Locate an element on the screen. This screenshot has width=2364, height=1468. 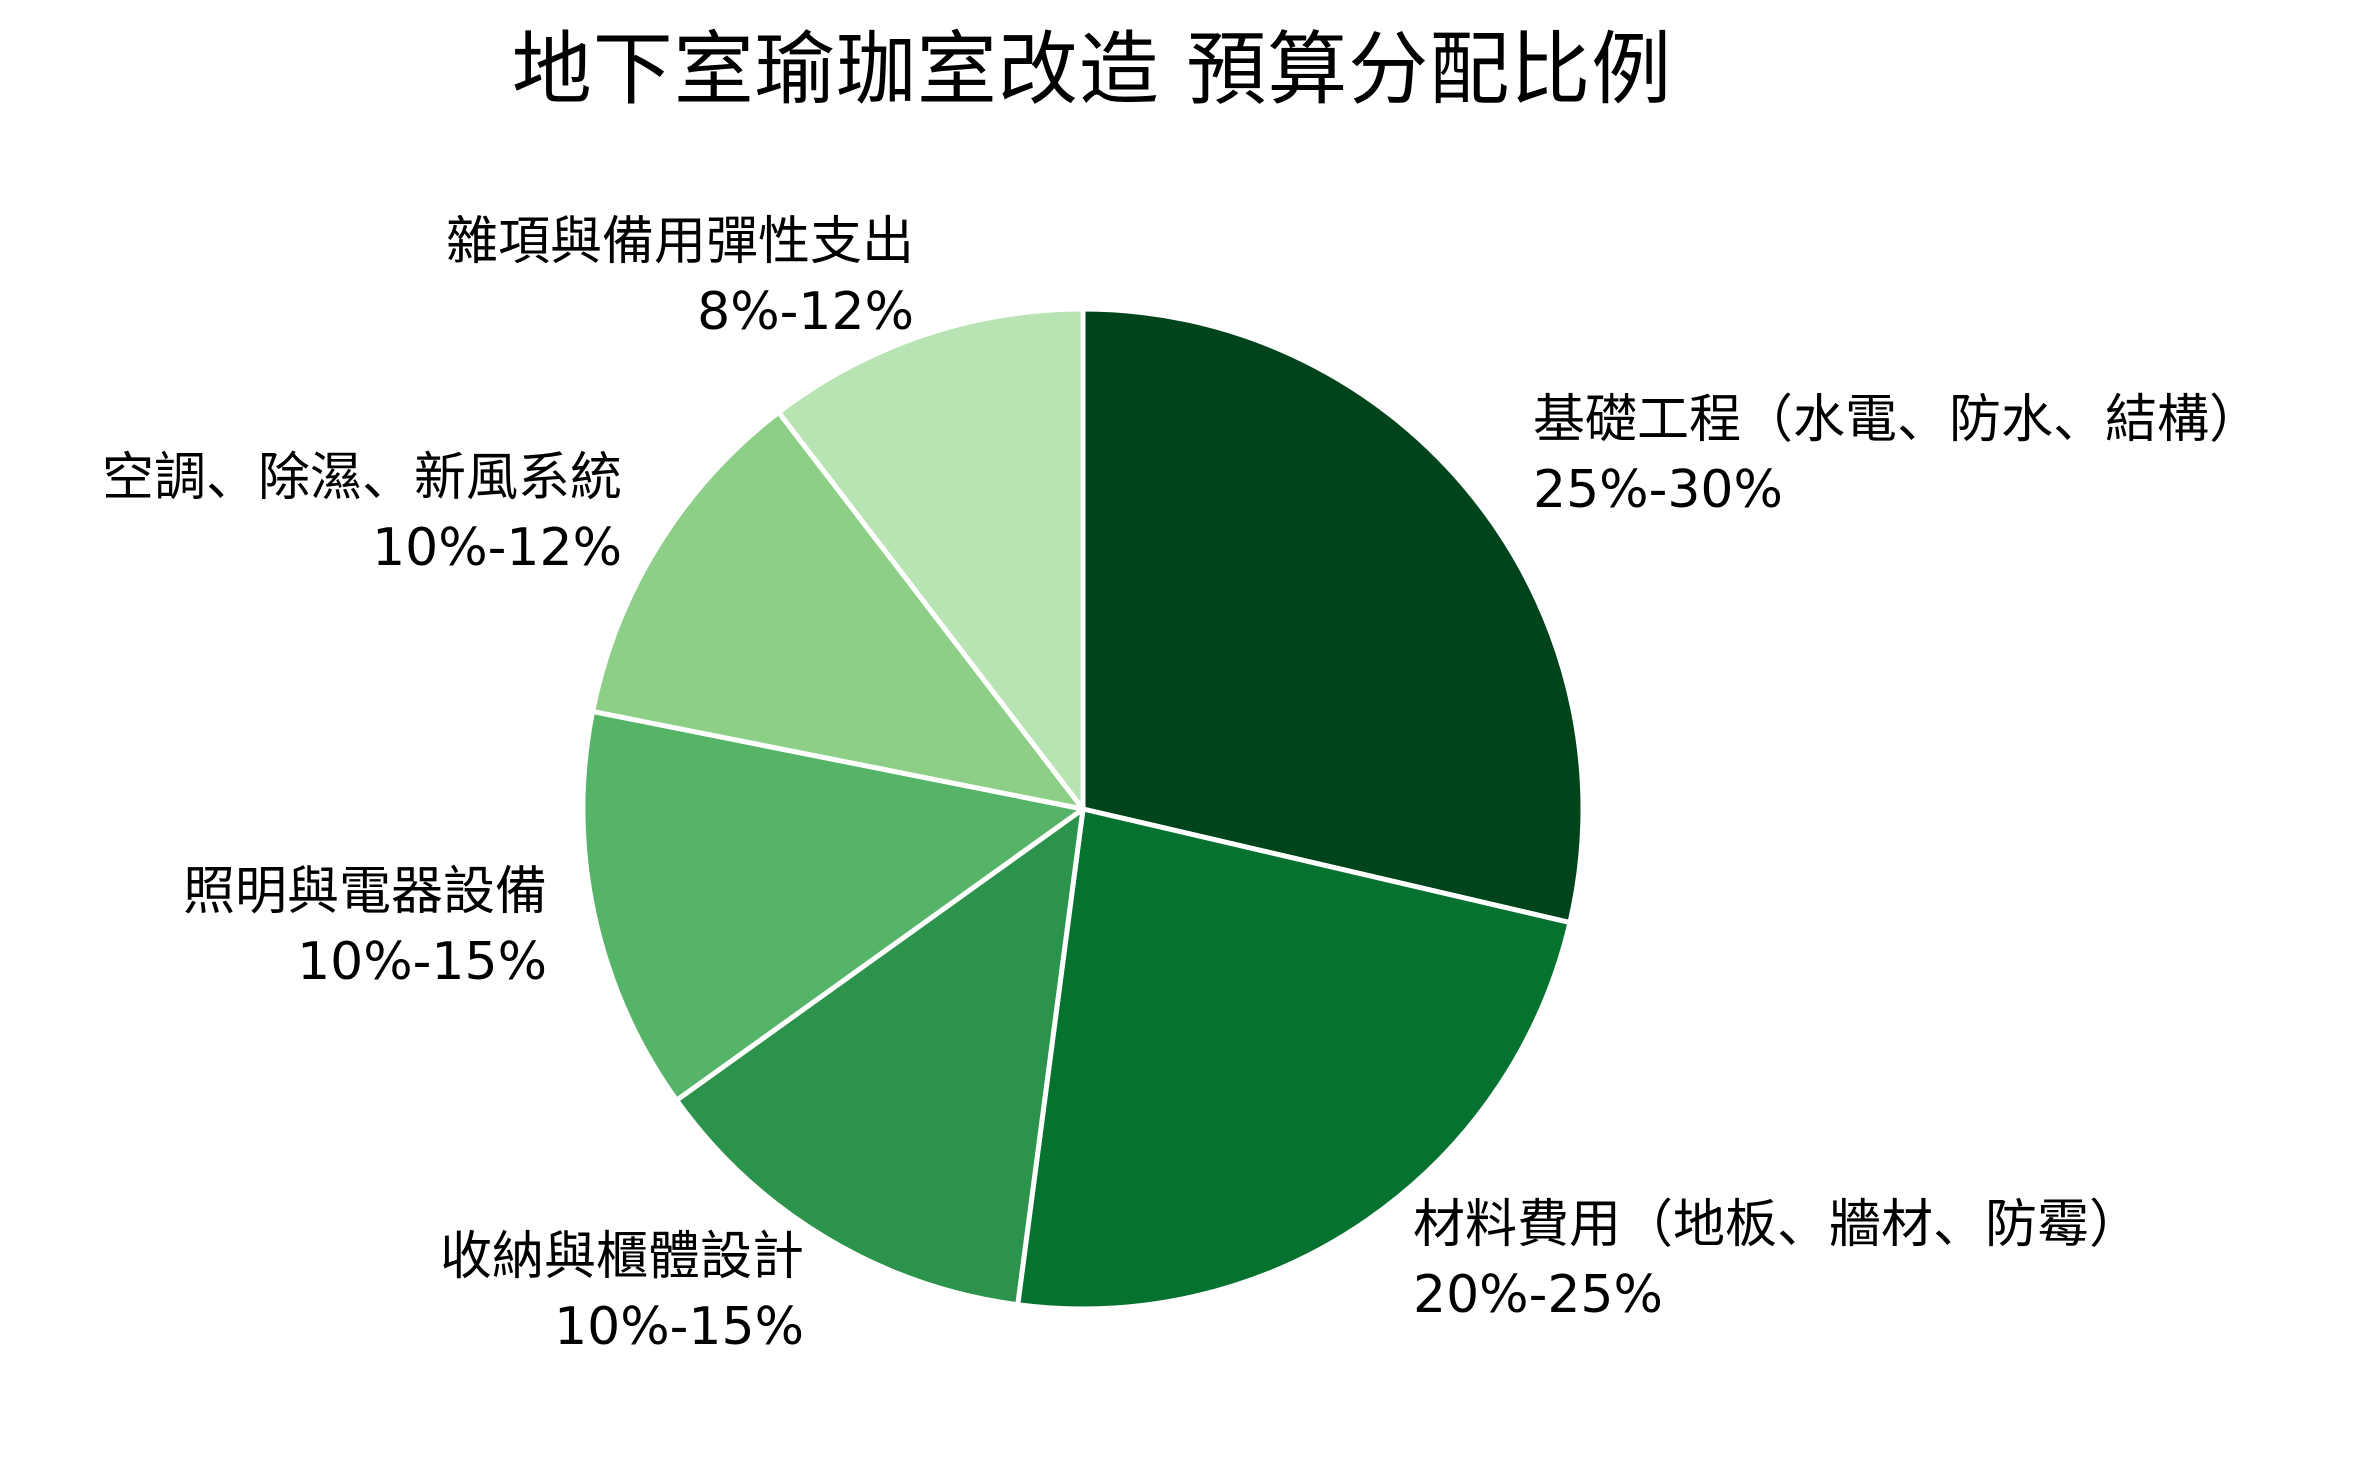
slice-label-lighting: 照明與電器設備 10%-15% is located at coordinates (365, 927).